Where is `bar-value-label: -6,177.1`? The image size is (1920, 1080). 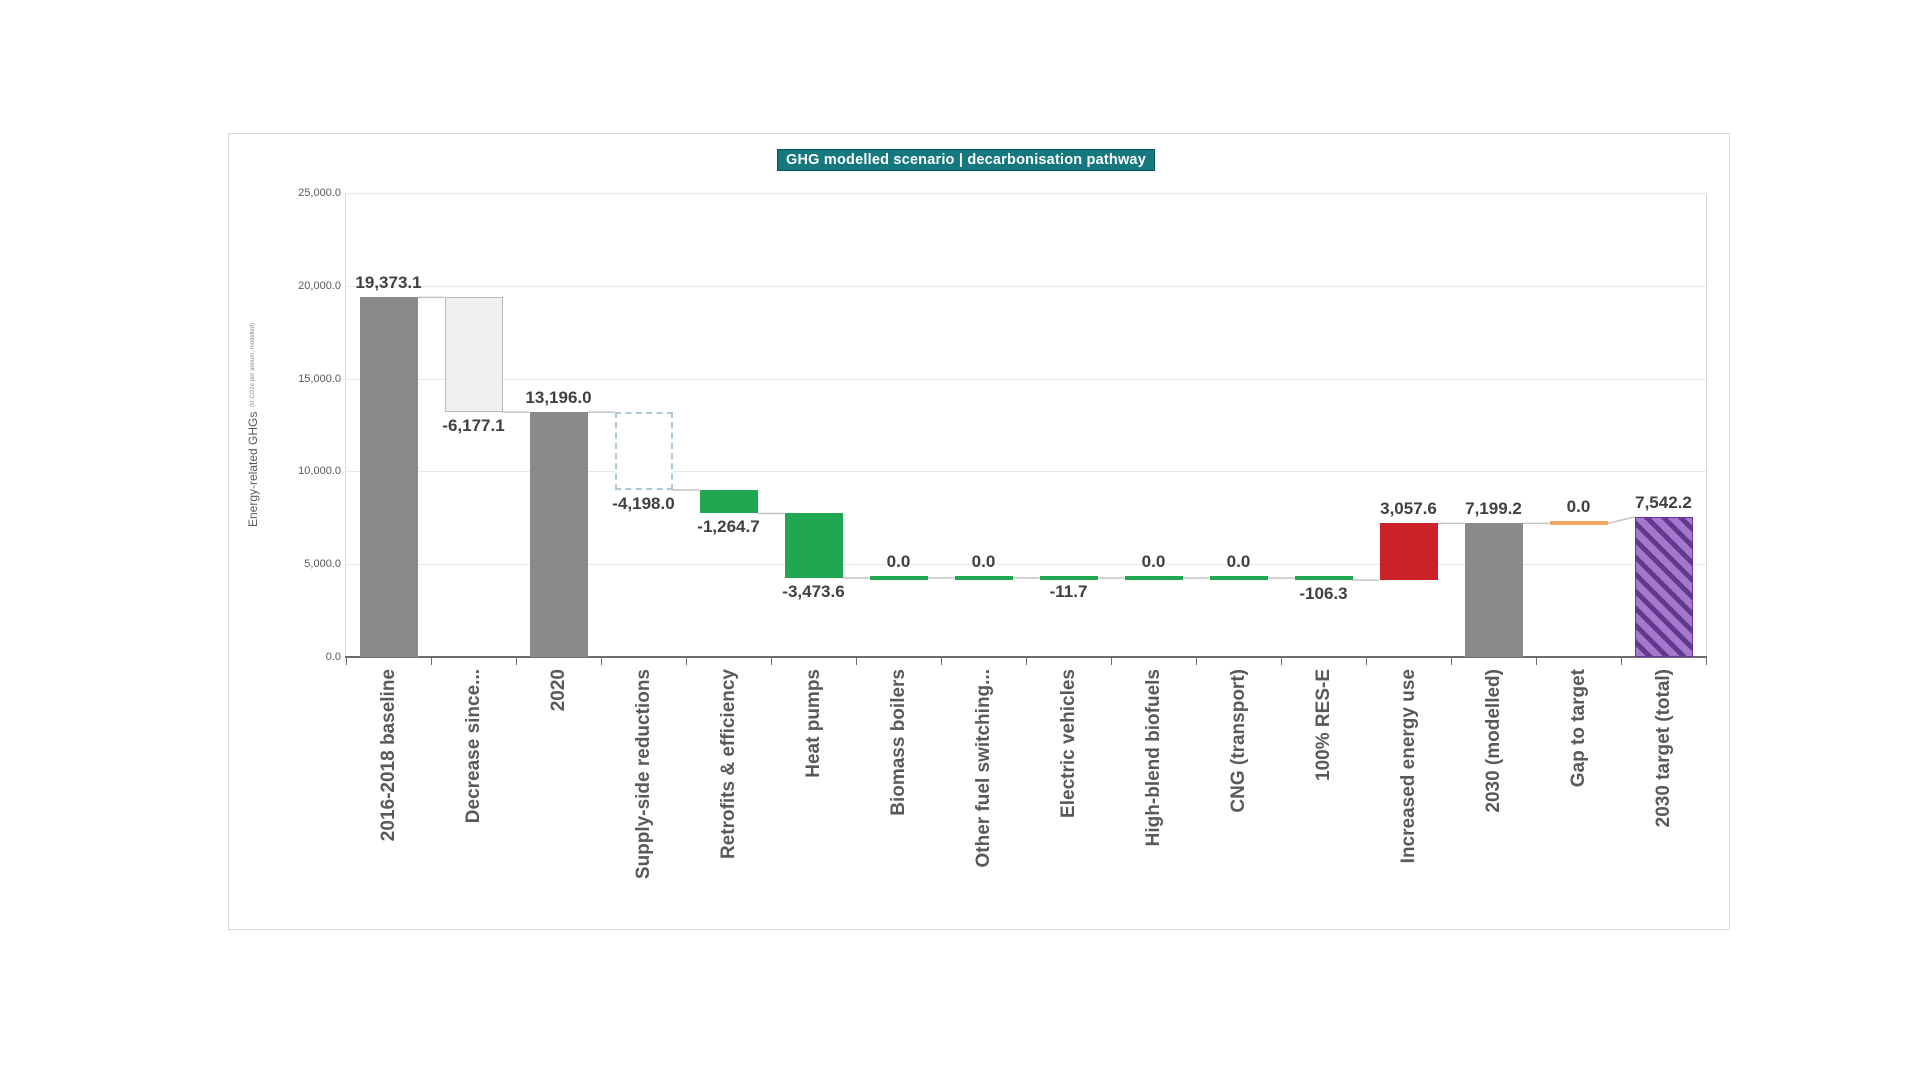 bar-value-label: -6,177.1 is located at coordinates (473, 426).